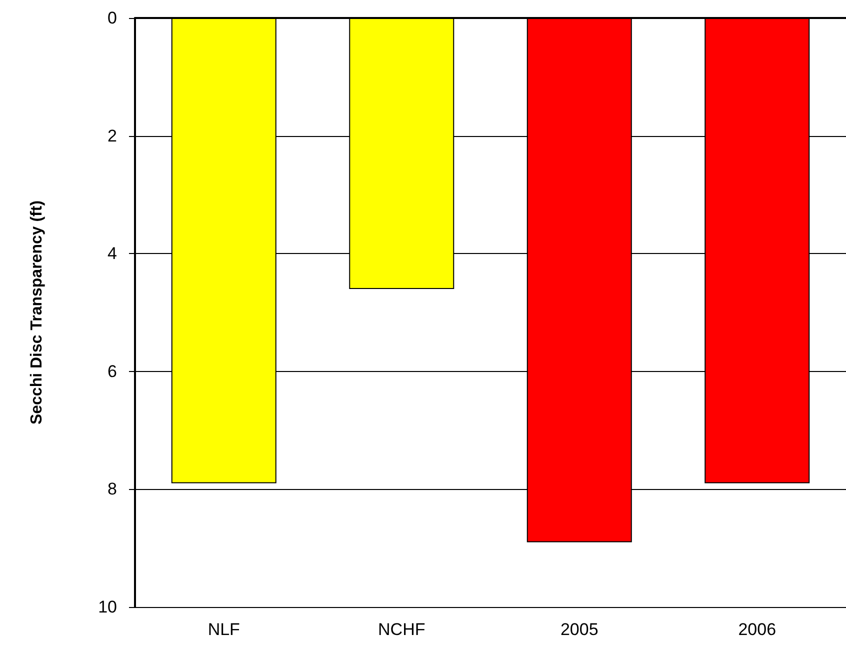  I want to click on y-tick-label: 8, so click(112, 489).